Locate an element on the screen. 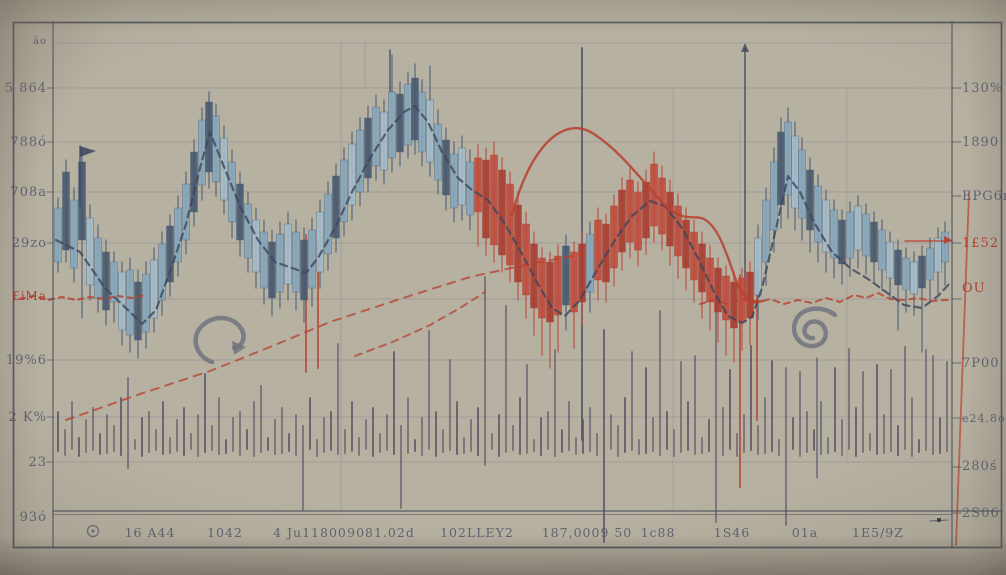  layer-annotations is located at coordinates (515, 335).